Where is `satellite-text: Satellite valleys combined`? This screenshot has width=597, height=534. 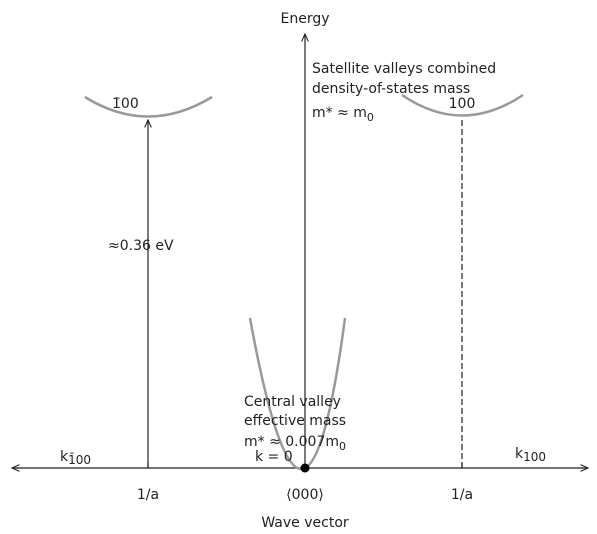
satellite-text: Satellite valleys combined is located at coordinates (404, 69).